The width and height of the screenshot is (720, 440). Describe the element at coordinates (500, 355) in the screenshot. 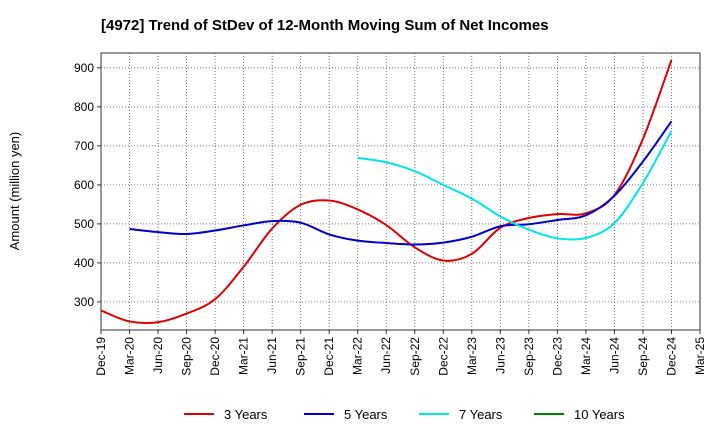

I see `x-tick-label: Jun-23` at that location.